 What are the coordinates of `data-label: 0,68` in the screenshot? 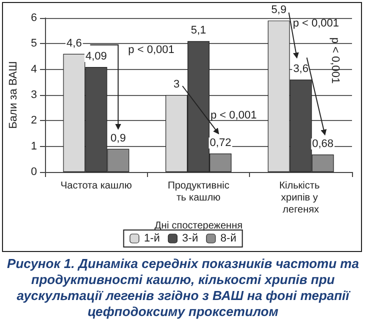 It's located at (323, 144).